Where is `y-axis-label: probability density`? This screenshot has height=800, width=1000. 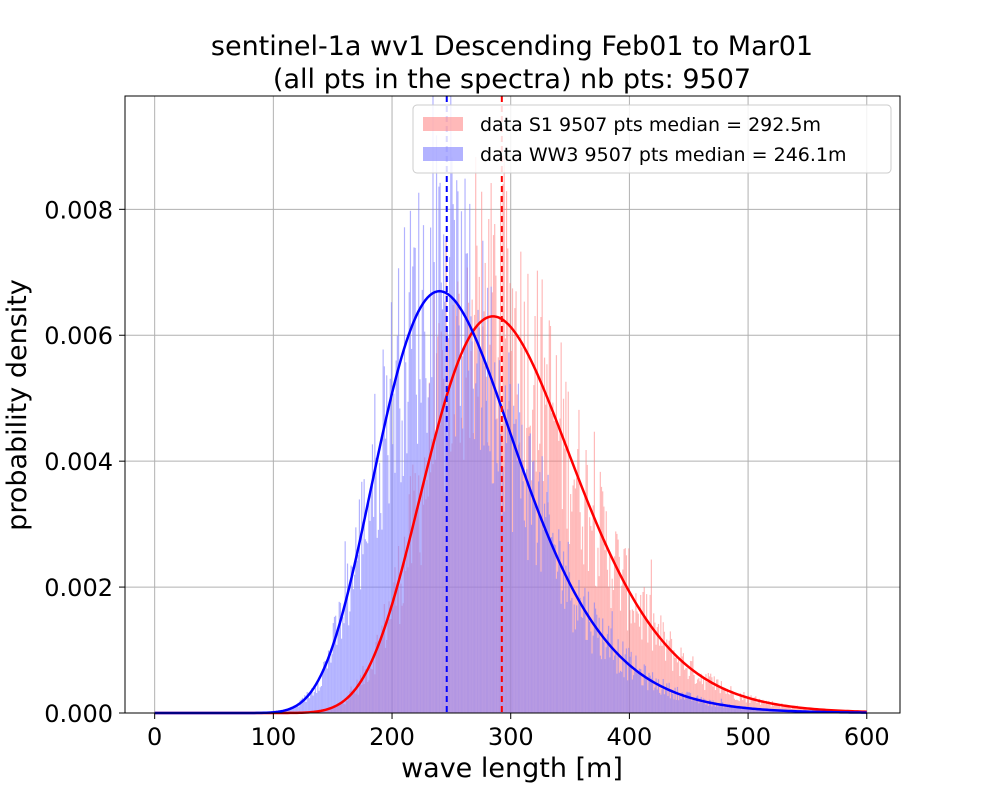
y-axis-label: probability density is located at coordinates (17, 405).